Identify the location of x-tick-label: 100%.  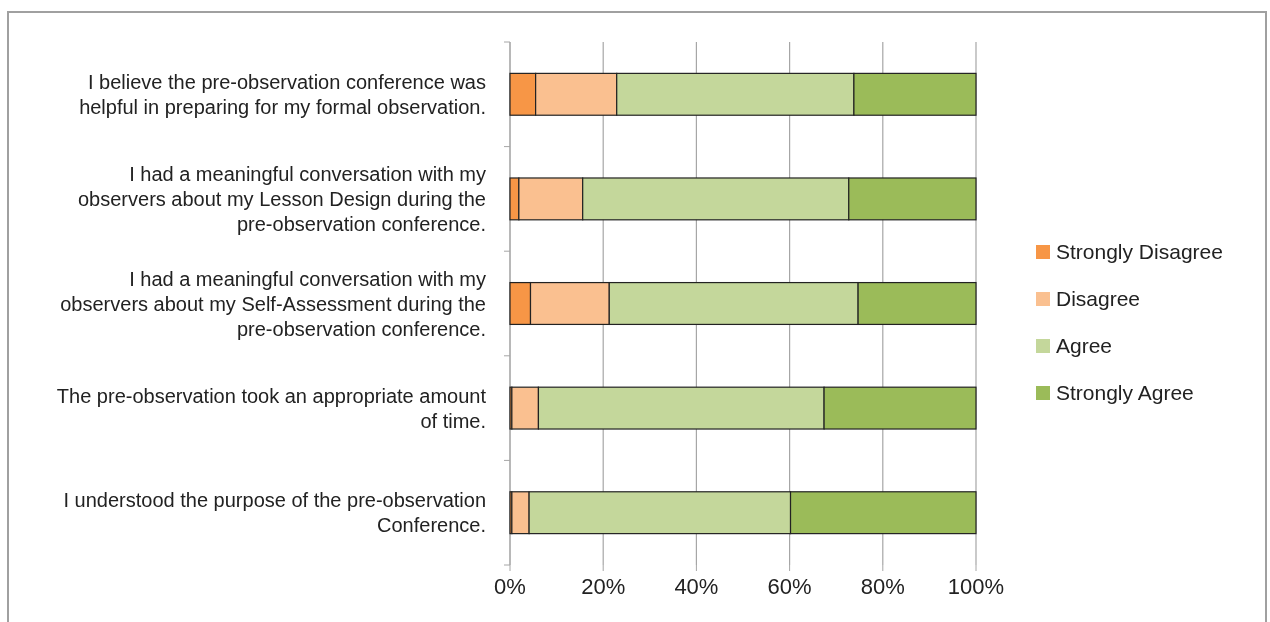
(976, 586).